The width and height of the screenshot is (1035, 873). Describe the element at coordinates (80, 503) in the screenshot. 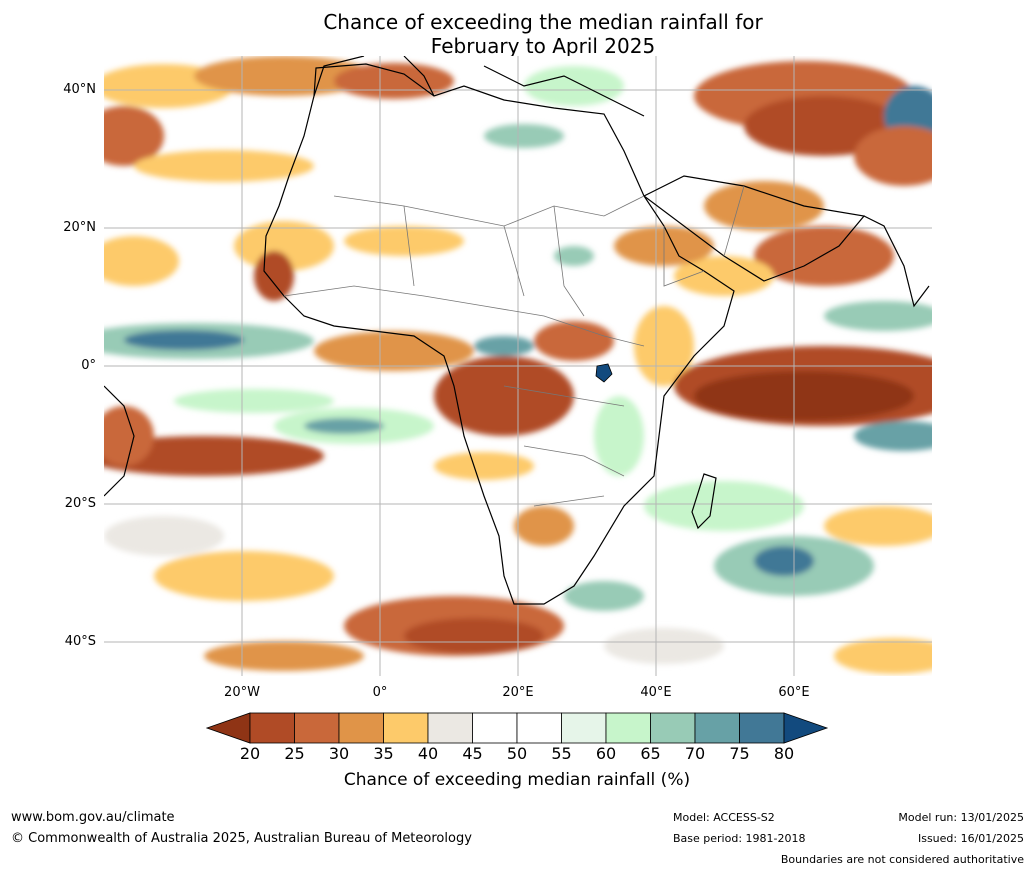

I see `lat-label-20s: 20°S` at that location.